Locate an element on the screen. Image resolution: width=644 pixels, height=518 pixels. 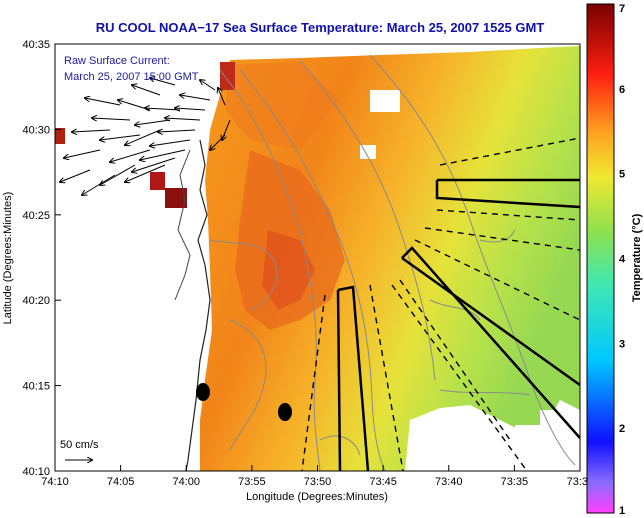
hot-core is located at coordinates (288, 270).